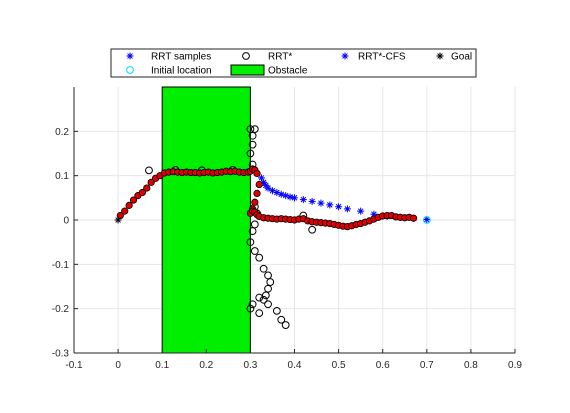 Image resolution: width=570 pixels, height=413 pixels. What do you see at coordinates (383, 365) in the screenshot?
I see `x-tick-label: 0.6` at bounding box center [383, 365].